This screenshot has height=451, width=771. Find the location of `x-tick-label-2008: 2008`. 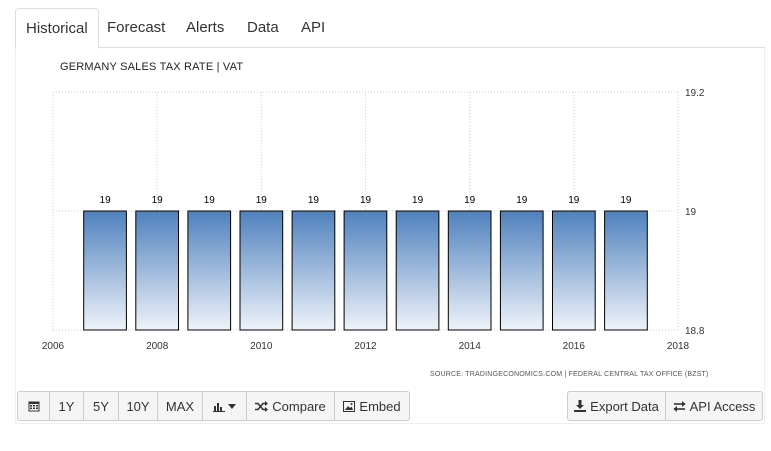

x-tick-label-2008: 2008 is located at coordinates (157, 346).